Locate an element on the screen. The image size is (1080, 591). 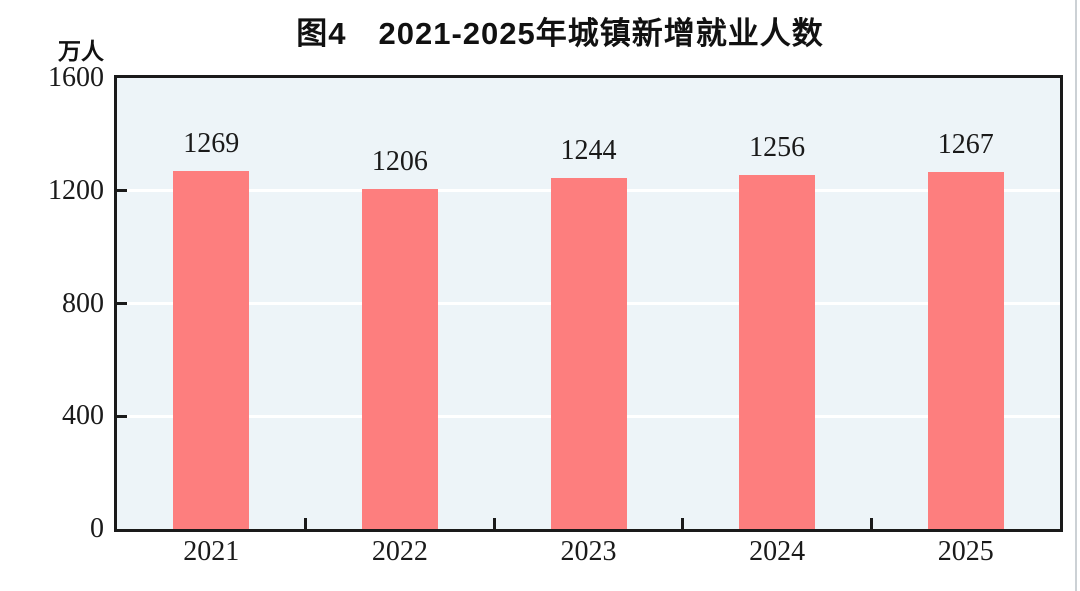
bar-2023: 1244 is located at coordinates (588, 333).